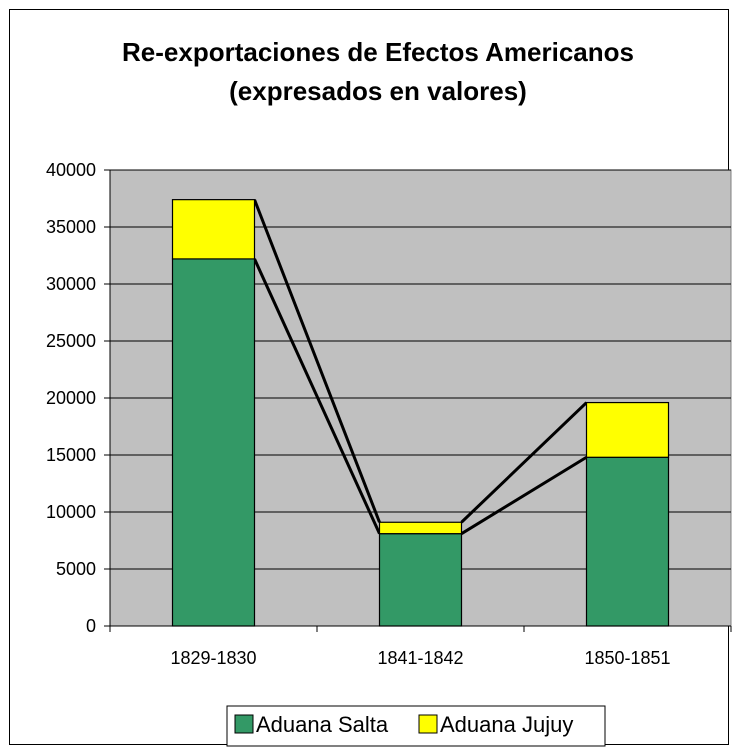 The height and width of the screenshot is (756, 739). What do you see at coordinates (244, 724) in the screenshot?
I see `legend-swatch-salta` at bounding box center [244, 724].